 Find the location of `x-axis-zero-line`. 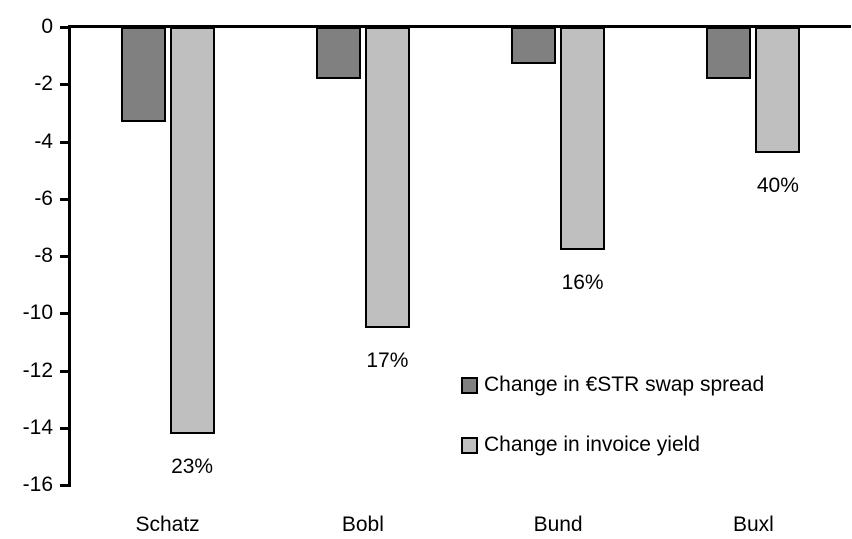

x-axis-zero-line is located at coordinates (459, 26).